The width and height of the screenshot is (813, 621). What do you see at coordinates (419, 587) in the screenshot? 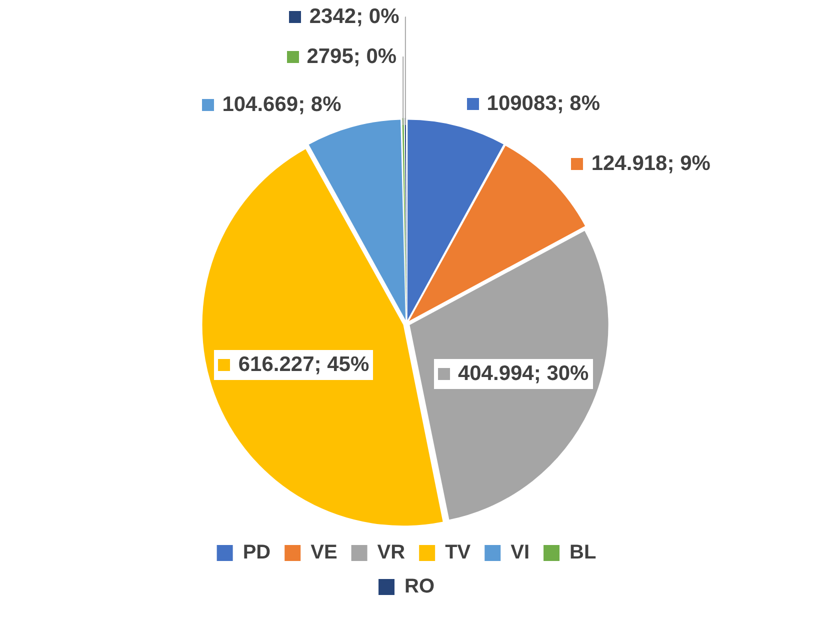
I see `legend-label: RO` at bounding box center [419, 587].